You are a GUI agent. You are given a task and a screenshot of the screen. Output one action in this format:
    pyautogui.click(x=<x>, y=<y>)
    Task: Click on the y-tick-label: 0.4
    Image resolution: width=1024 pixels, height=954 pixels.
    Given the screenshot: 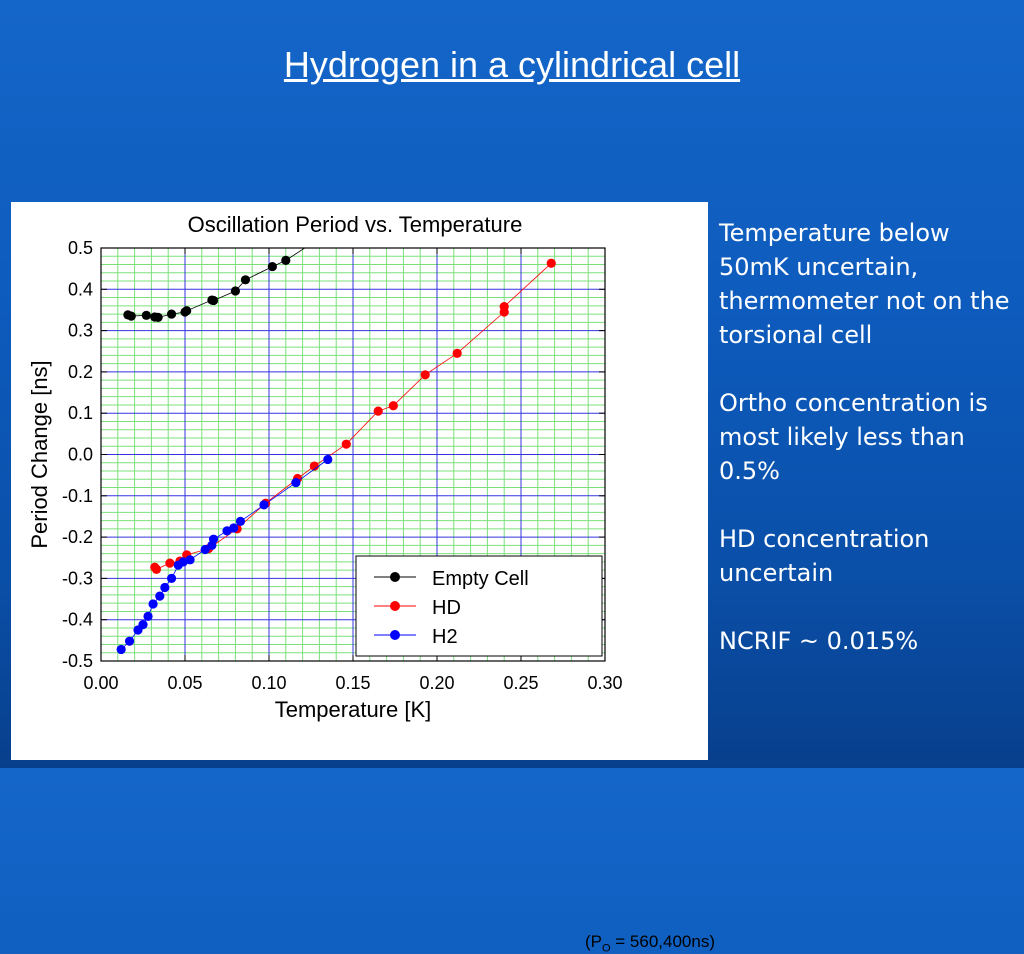 What is the action you would take?
    pyautogui.click(x=80, y=289)
    